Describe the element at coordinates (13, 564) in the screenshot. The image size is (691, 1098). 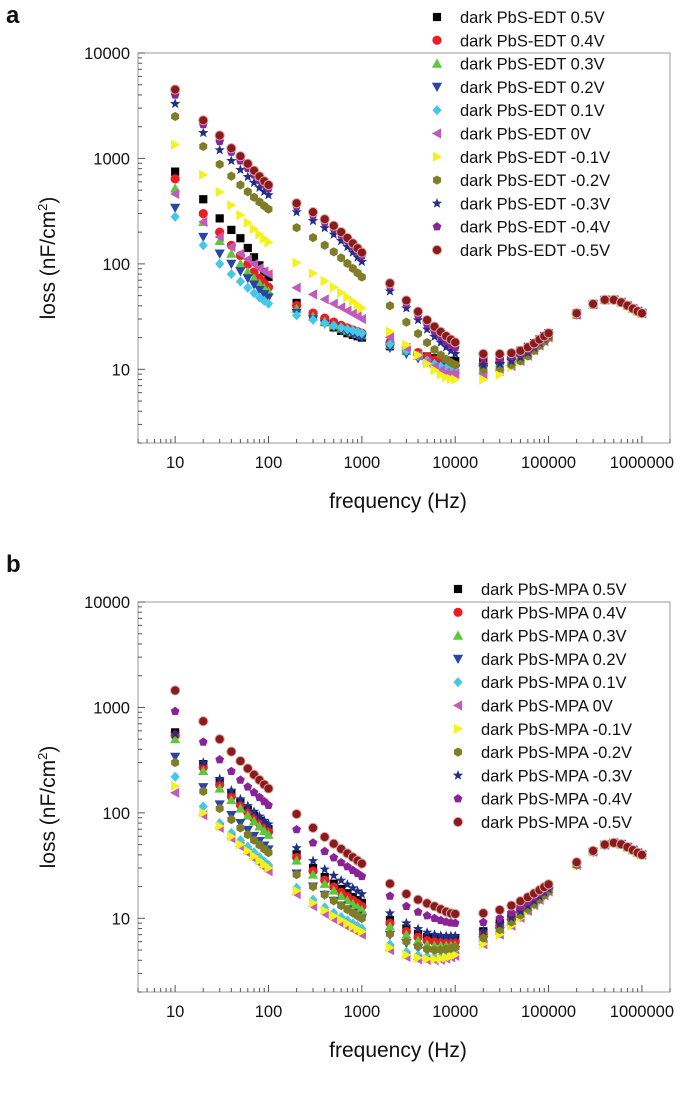
I see `panel-label: b` at that location.